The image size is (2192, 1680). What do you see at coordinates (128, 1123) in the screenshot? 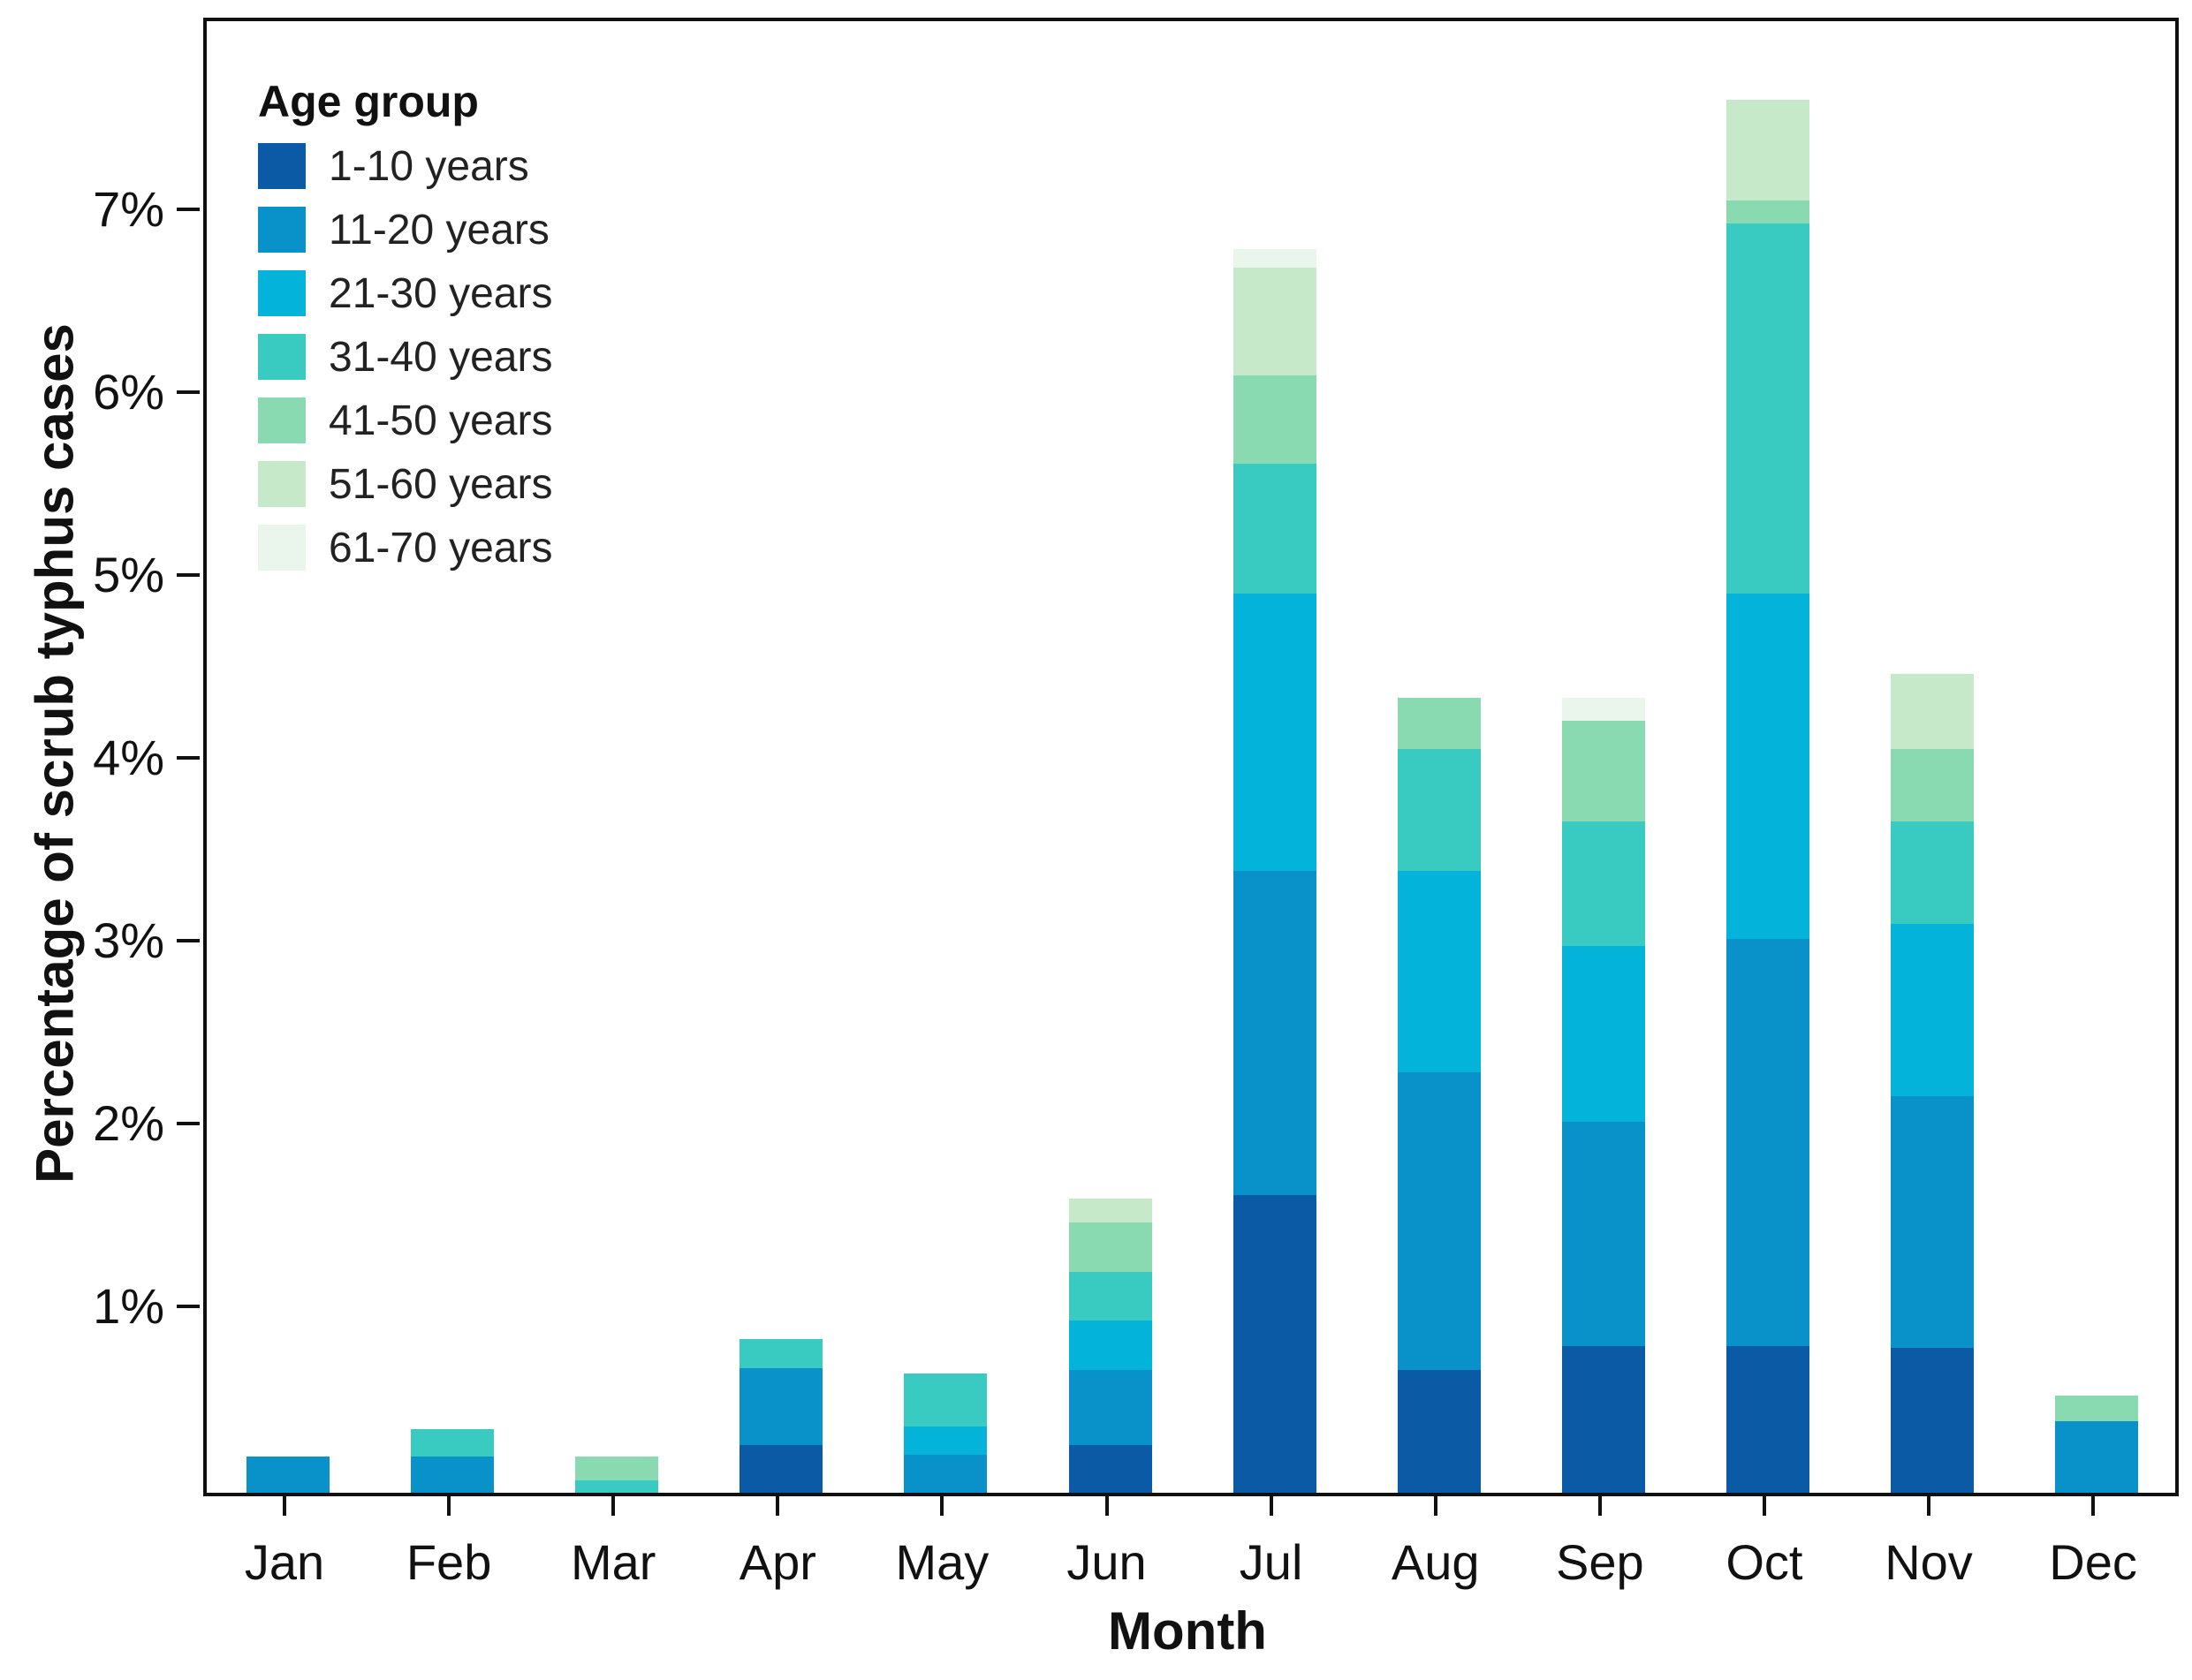
I see `y-tick-label: 2%` at bounding box center [128, 1123].